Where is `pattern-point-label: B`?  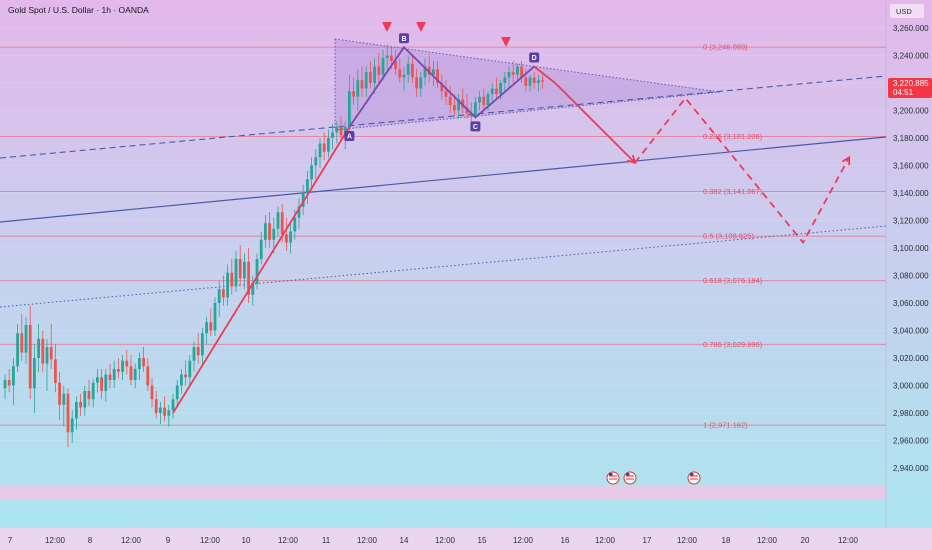
pattern-point-label: B is located at coordinates (403, 39).